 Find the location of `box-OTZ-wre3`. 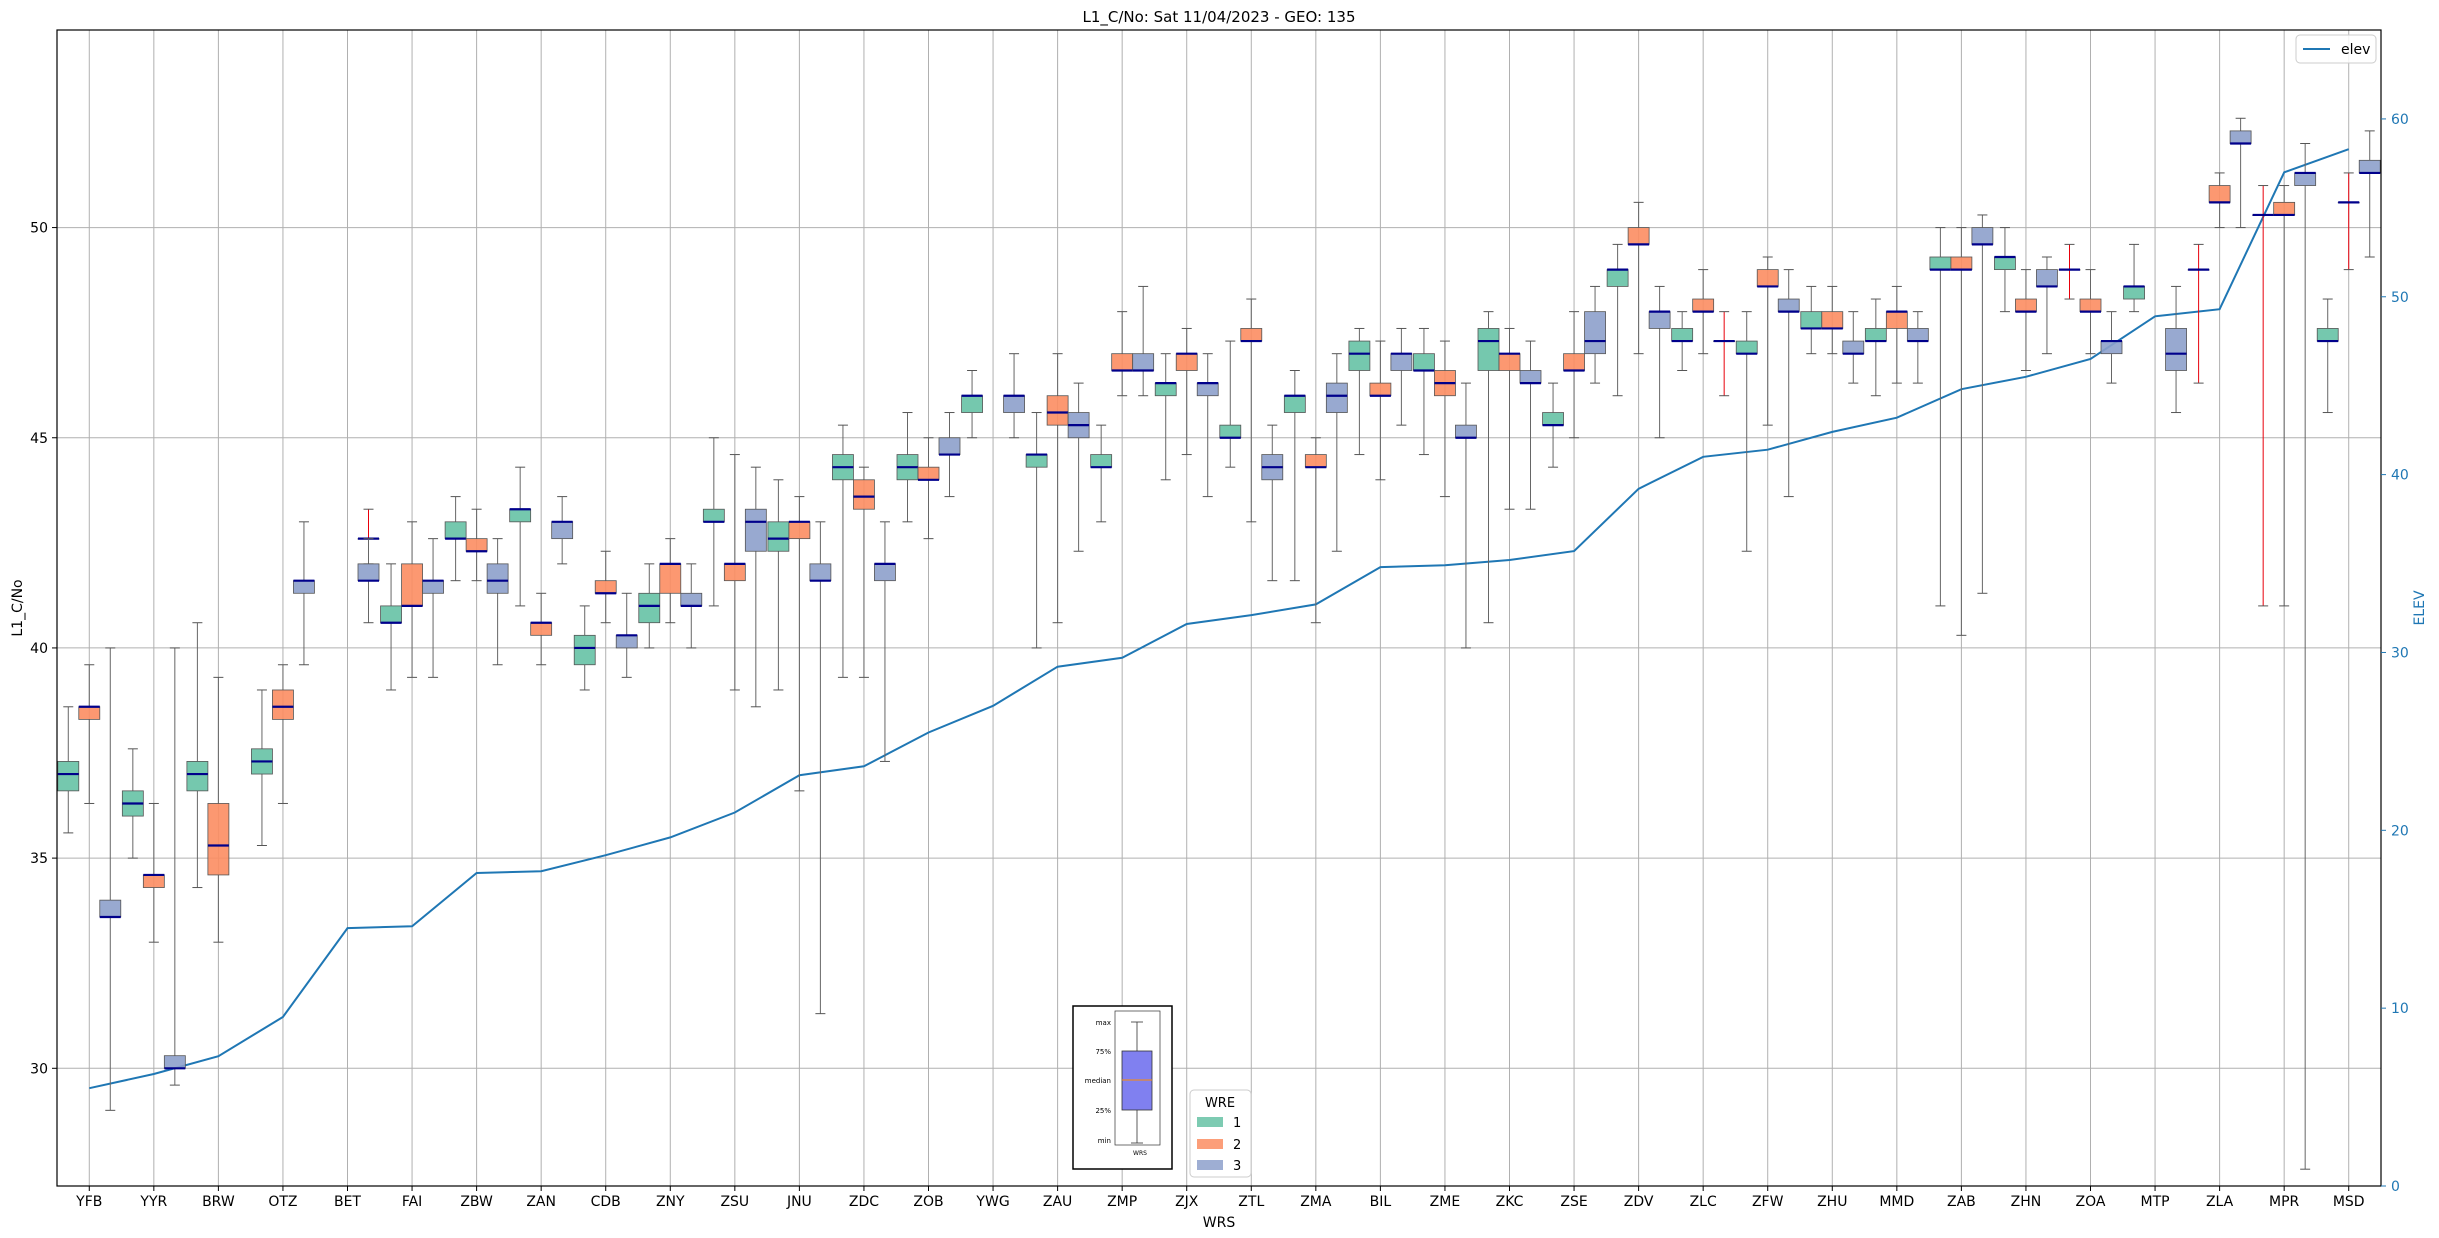

box-OTZ-wre3 is located at coordinates (304, 593).